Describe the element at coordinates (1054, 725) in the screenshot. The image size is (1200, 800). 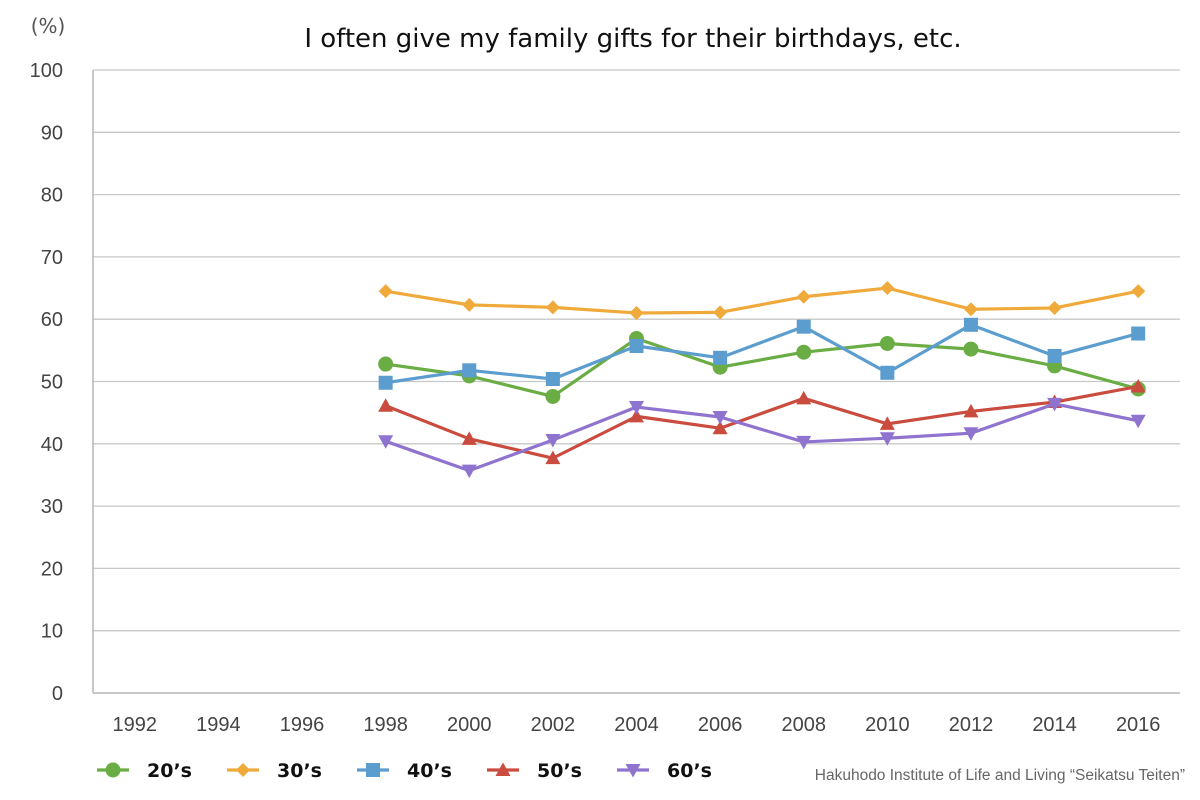
I see `x-tick-label: 2014` at that location.